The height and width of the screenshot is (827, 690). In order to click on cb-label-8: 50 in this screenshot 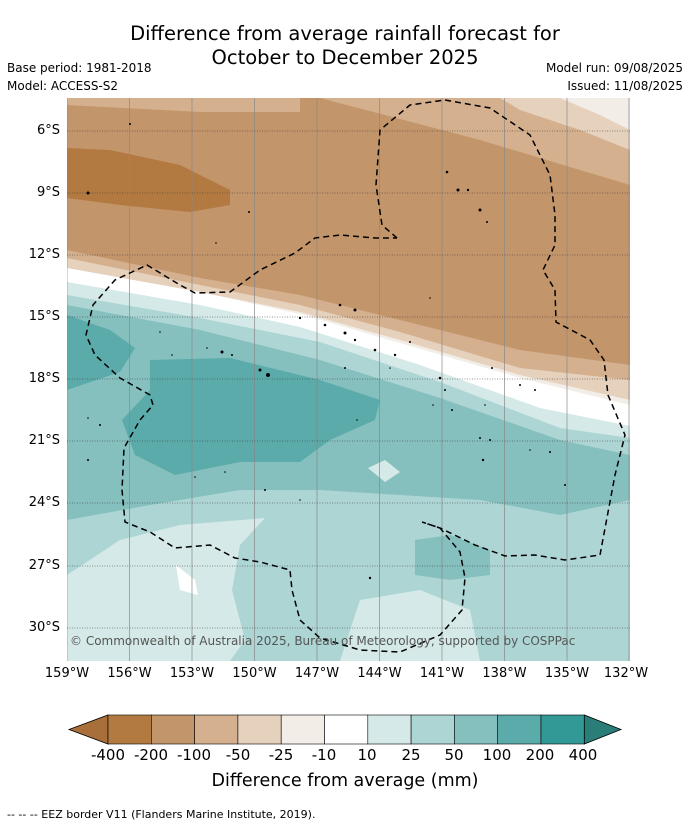, I will do `click(454, 755)`.